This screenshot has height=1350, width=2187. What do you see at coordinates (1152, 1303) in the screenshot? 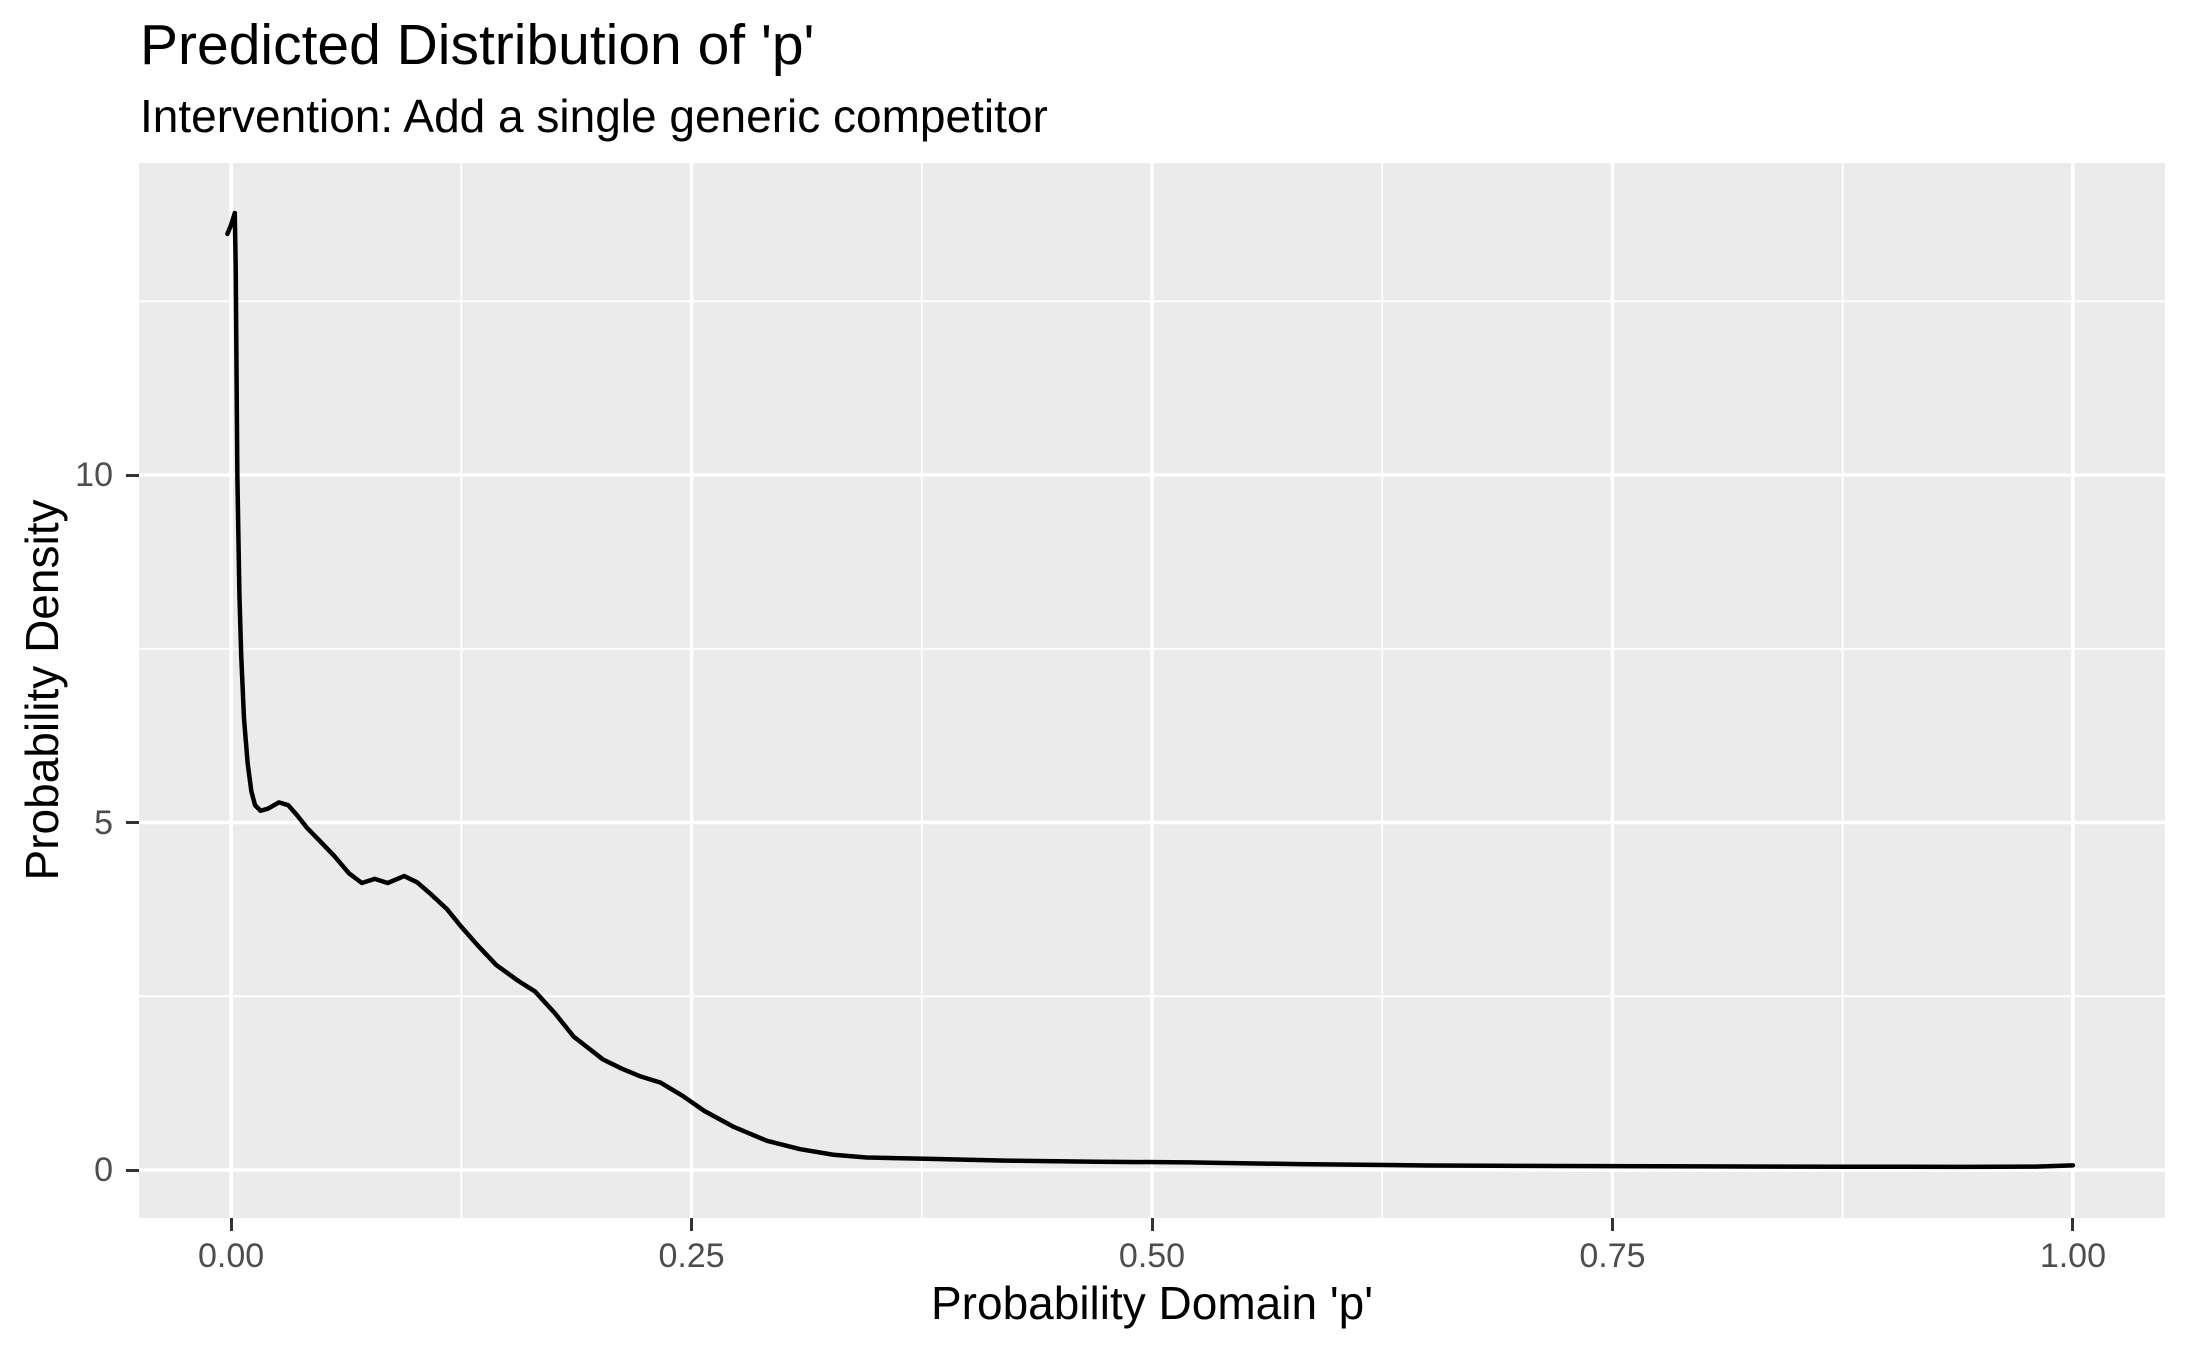
I see `x-axis-title: Probability Domain 'p'` at bounding box center [1152, 1303].